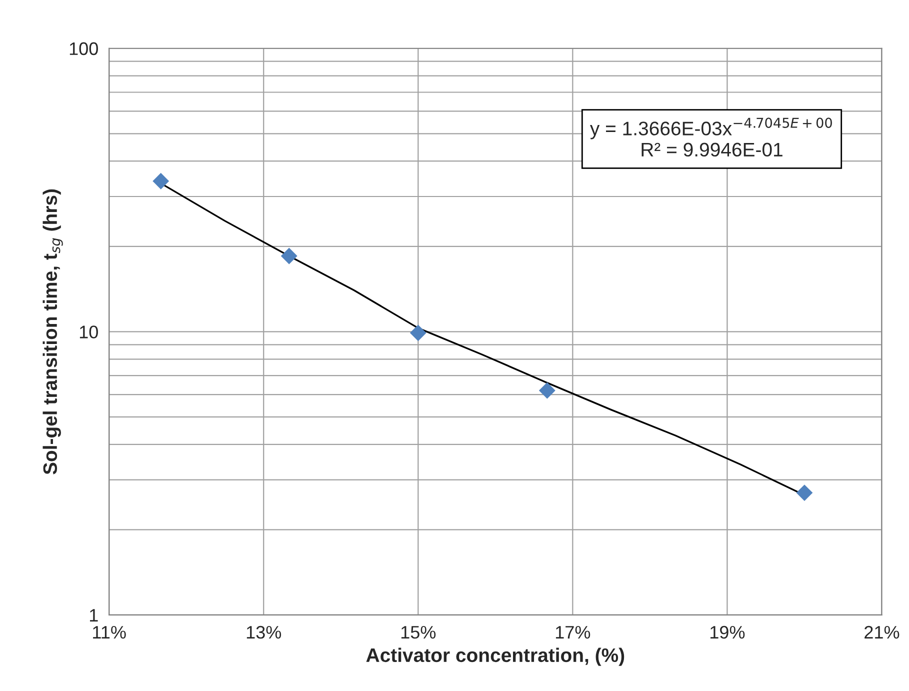  Describe the element at coordinates (94, 615) in the screenshot. I see `y-tick-label: 1` at that location.